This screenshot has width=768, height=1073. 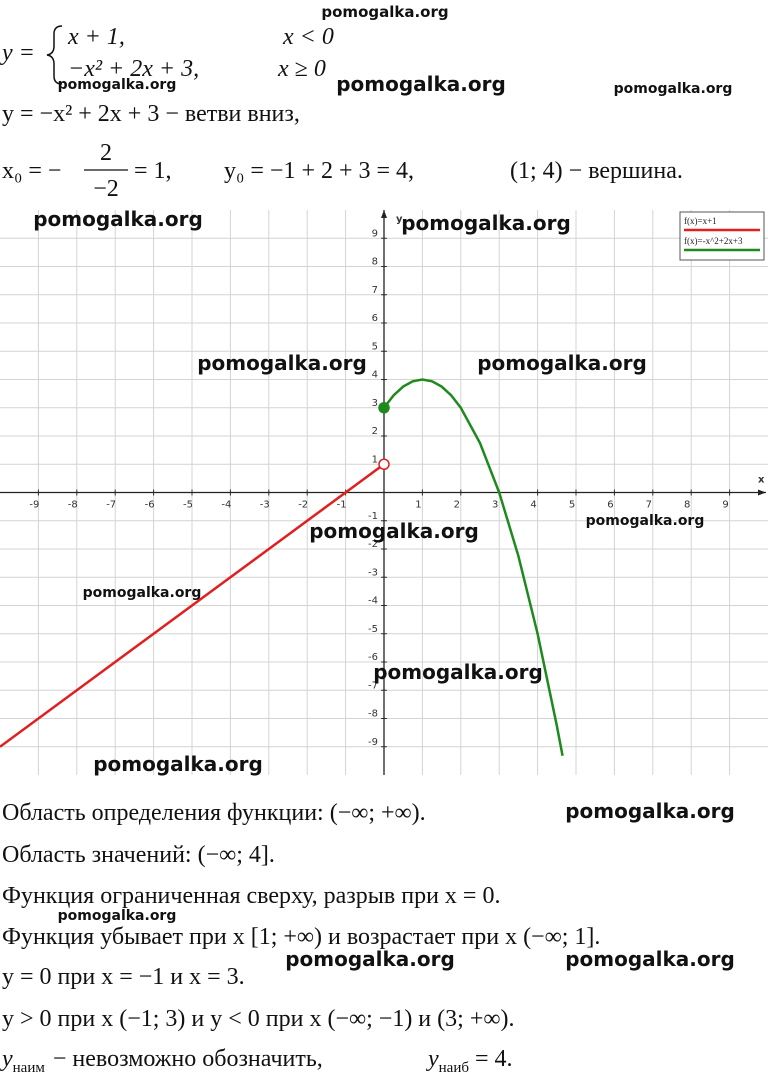 I want to click on y-tick-label: -3, so click(x=373, y=572).